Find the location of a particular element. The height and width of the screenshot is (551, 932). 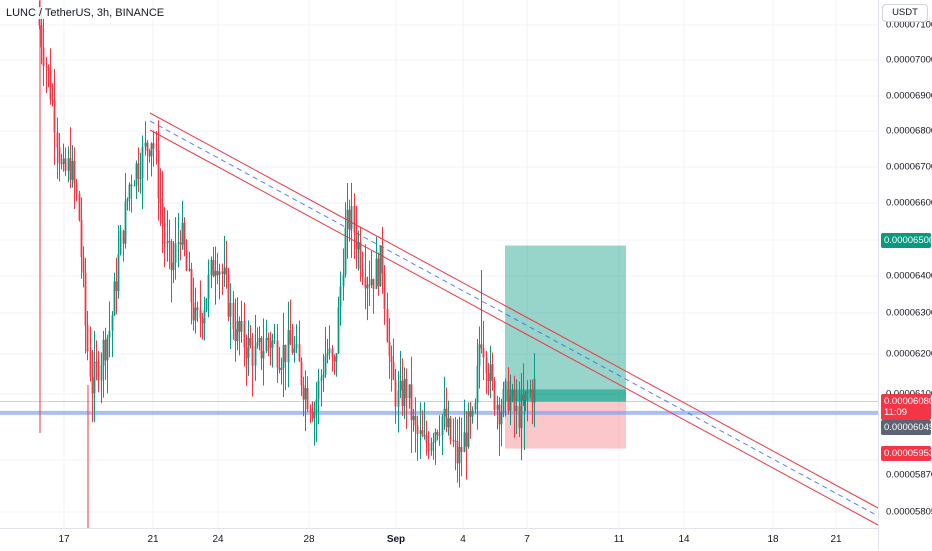

time-tick-label: 4 is located at coordinates (463, 539).